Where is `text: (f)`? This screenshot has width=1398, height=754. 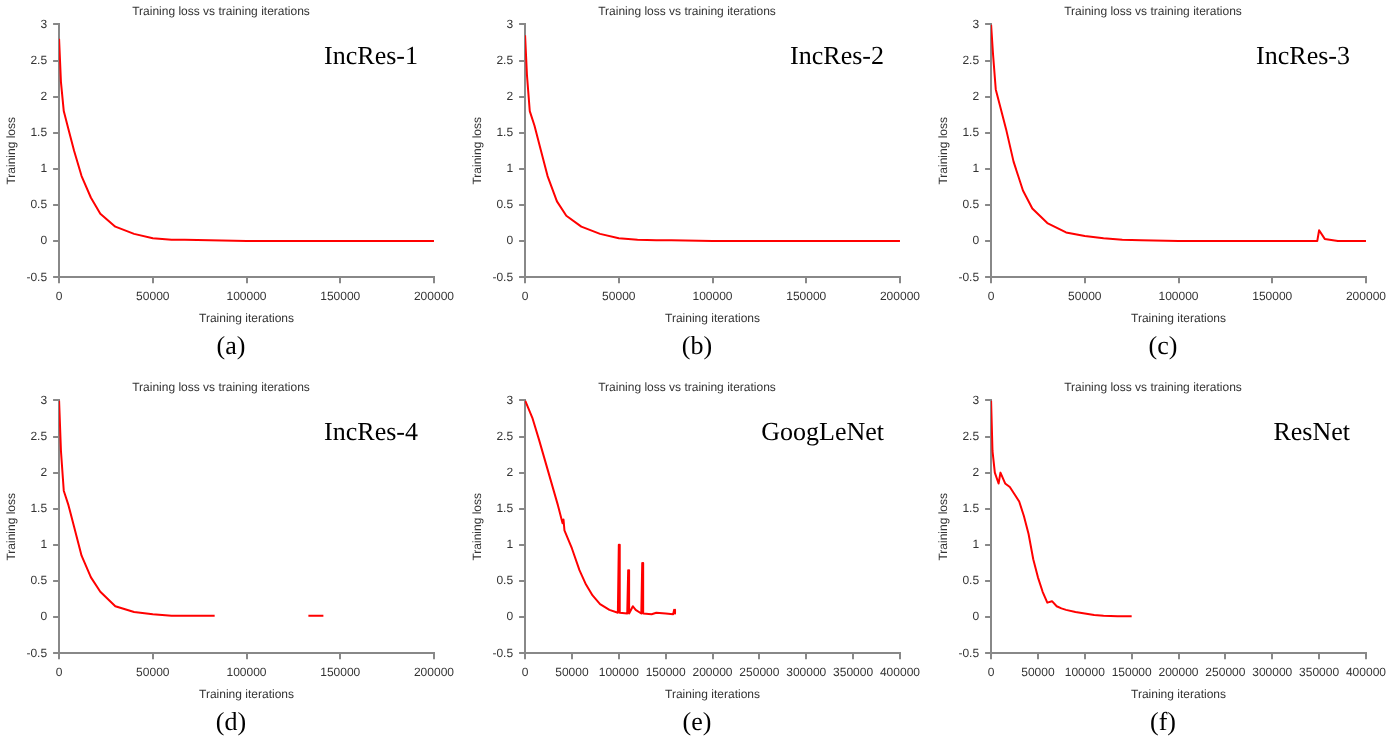
text: (f) is located at coordinates (1163, 722).